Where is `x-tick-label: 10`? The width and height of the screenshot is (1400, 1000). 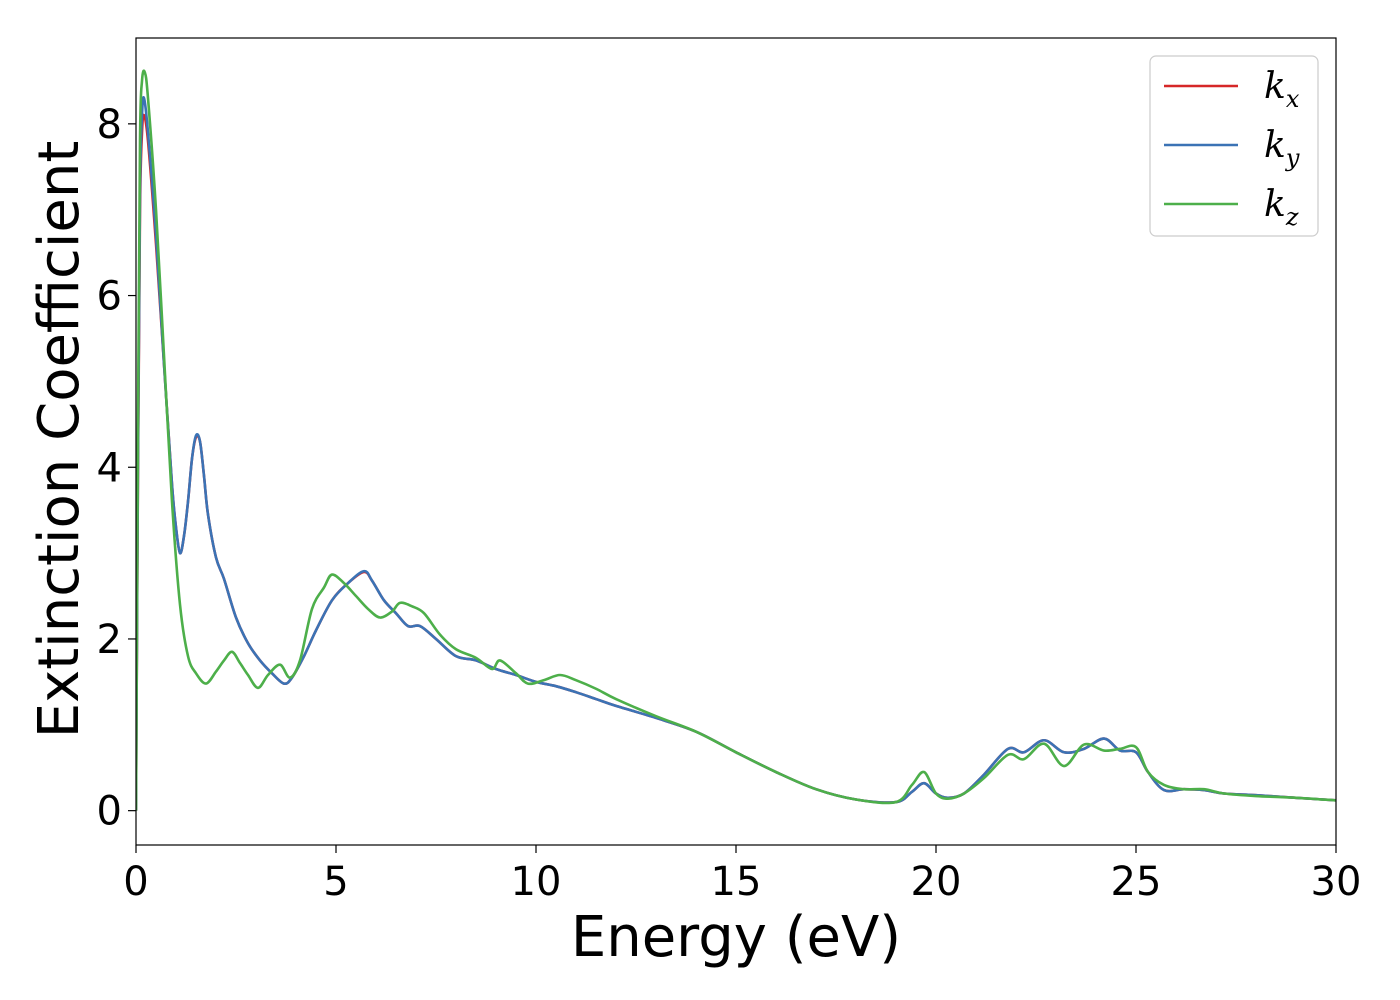
x-tick-label: 10 is located at coordinates (536, 882).